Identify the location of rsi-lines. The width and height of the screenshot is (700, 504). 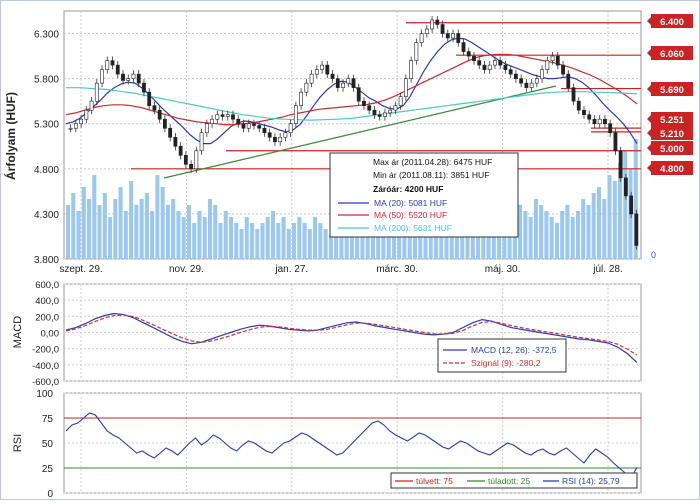
(351, 445).